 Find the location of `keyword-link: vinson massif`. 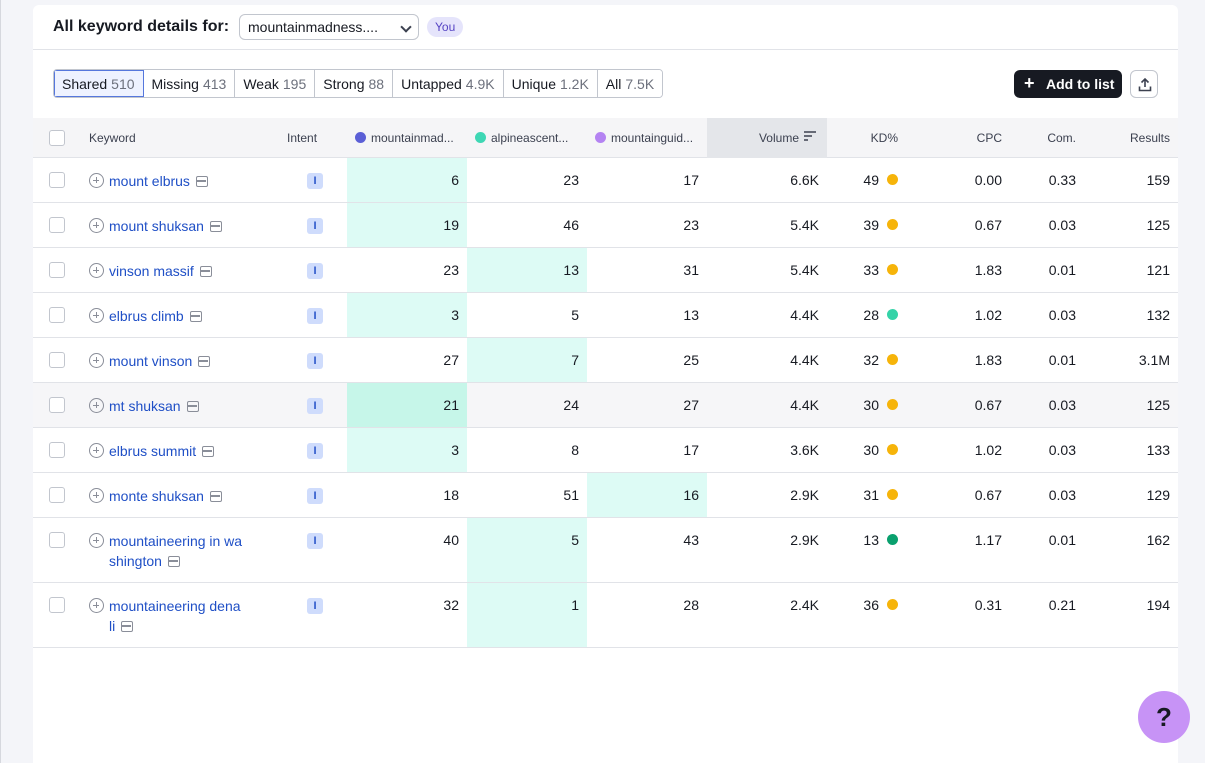

keyword-link: vinson massif is located at coordinates (184, 271).